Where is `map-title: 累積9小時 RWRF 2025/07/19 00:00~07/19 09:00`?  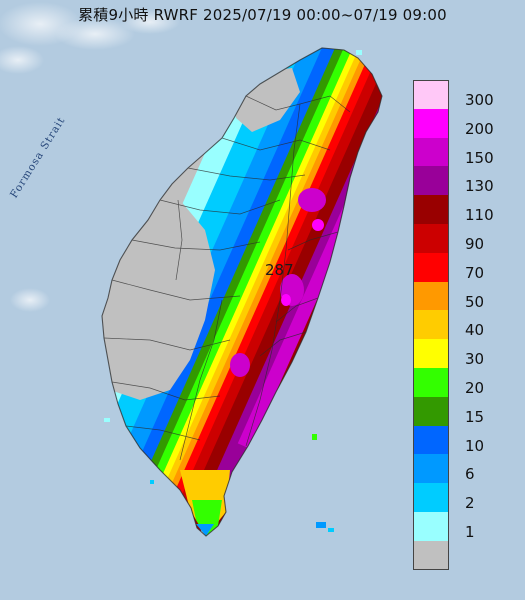 map-title: 累積9小時 RWRF 2025/07/19 00:00~07/19 09:00 is located at coordinates (262, 15).